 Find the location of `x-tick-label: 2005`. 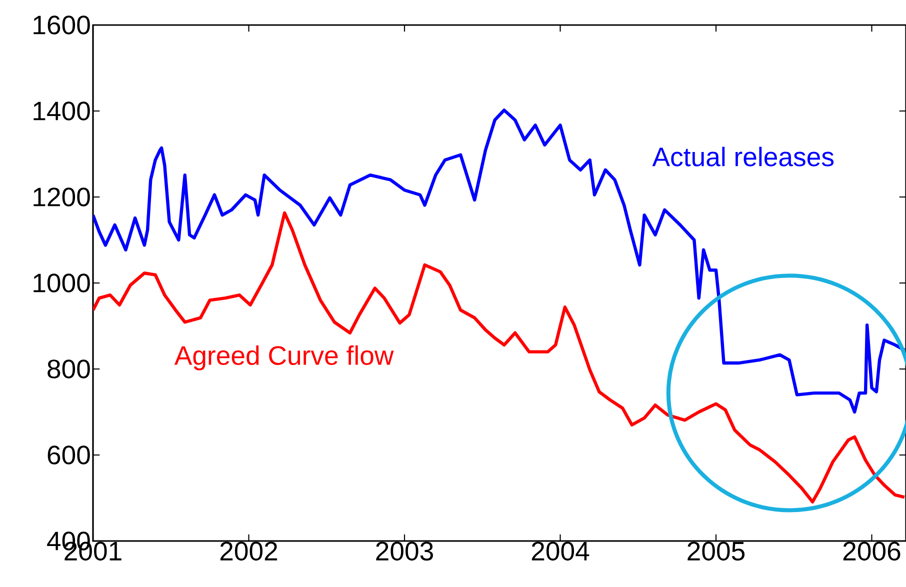

x-tick-label: 2005 is located at coordinates (716, 551).